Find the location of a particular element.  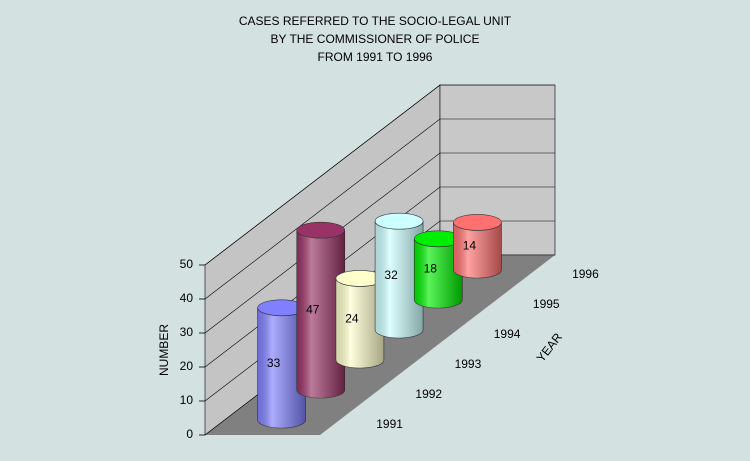

x-tick-label: 1996 is located at coordinates (585, 274).